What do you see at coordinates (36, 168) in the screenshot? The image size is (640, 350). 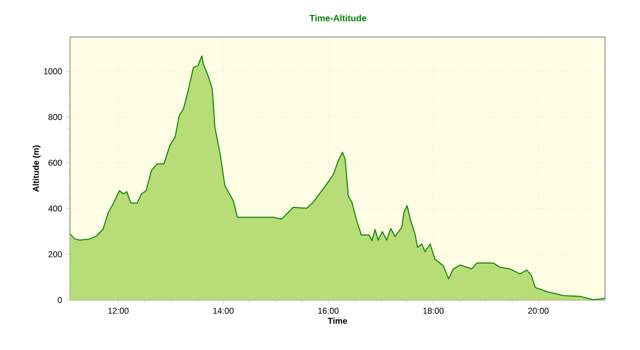 I see `y-axis-title: Altitude (m)` at bounding box center [36, 168].